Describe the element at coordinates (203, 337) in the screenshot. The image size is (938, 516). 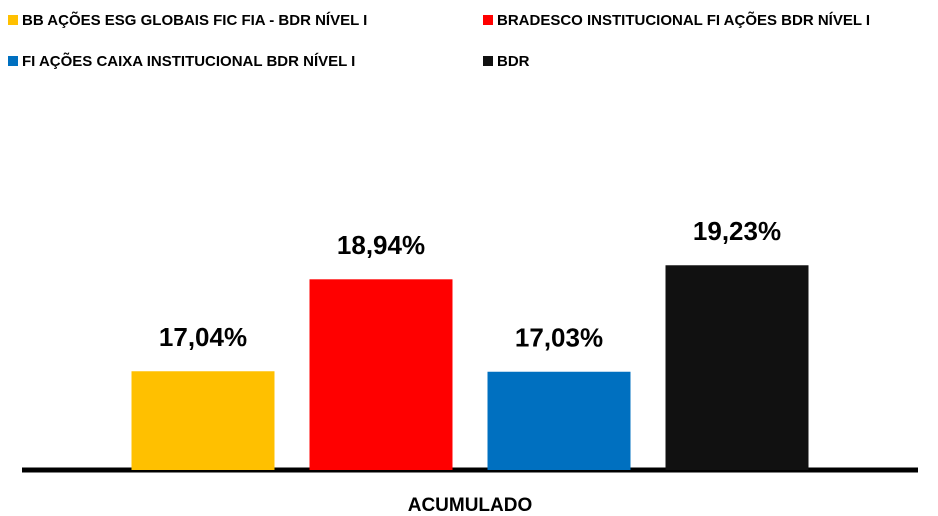
I see `value-label: 17,04%` at that location.